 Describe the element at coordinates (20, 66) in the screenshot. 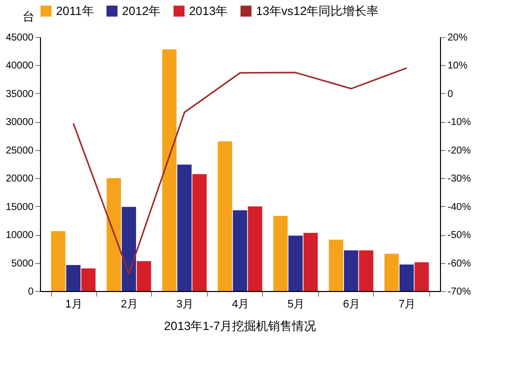

I see `y-tick-label: 40000` at that location.